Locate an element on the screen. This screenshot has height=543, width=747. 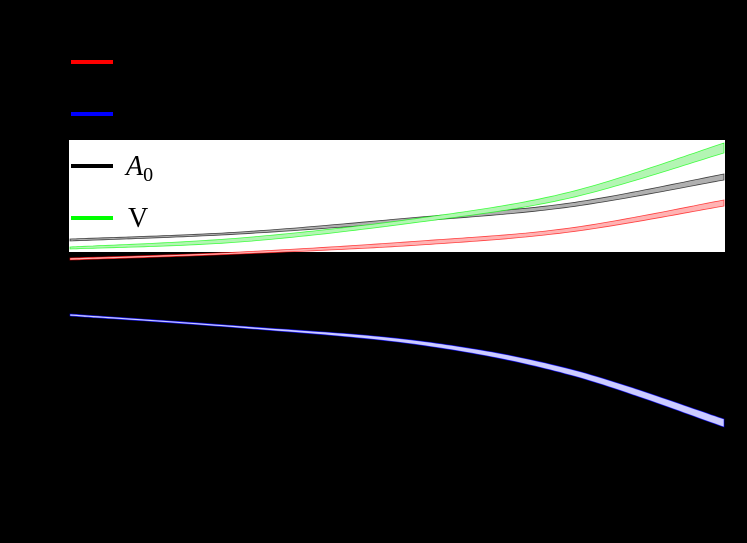
legend-label-v: V is located at coordinates (138, 218).